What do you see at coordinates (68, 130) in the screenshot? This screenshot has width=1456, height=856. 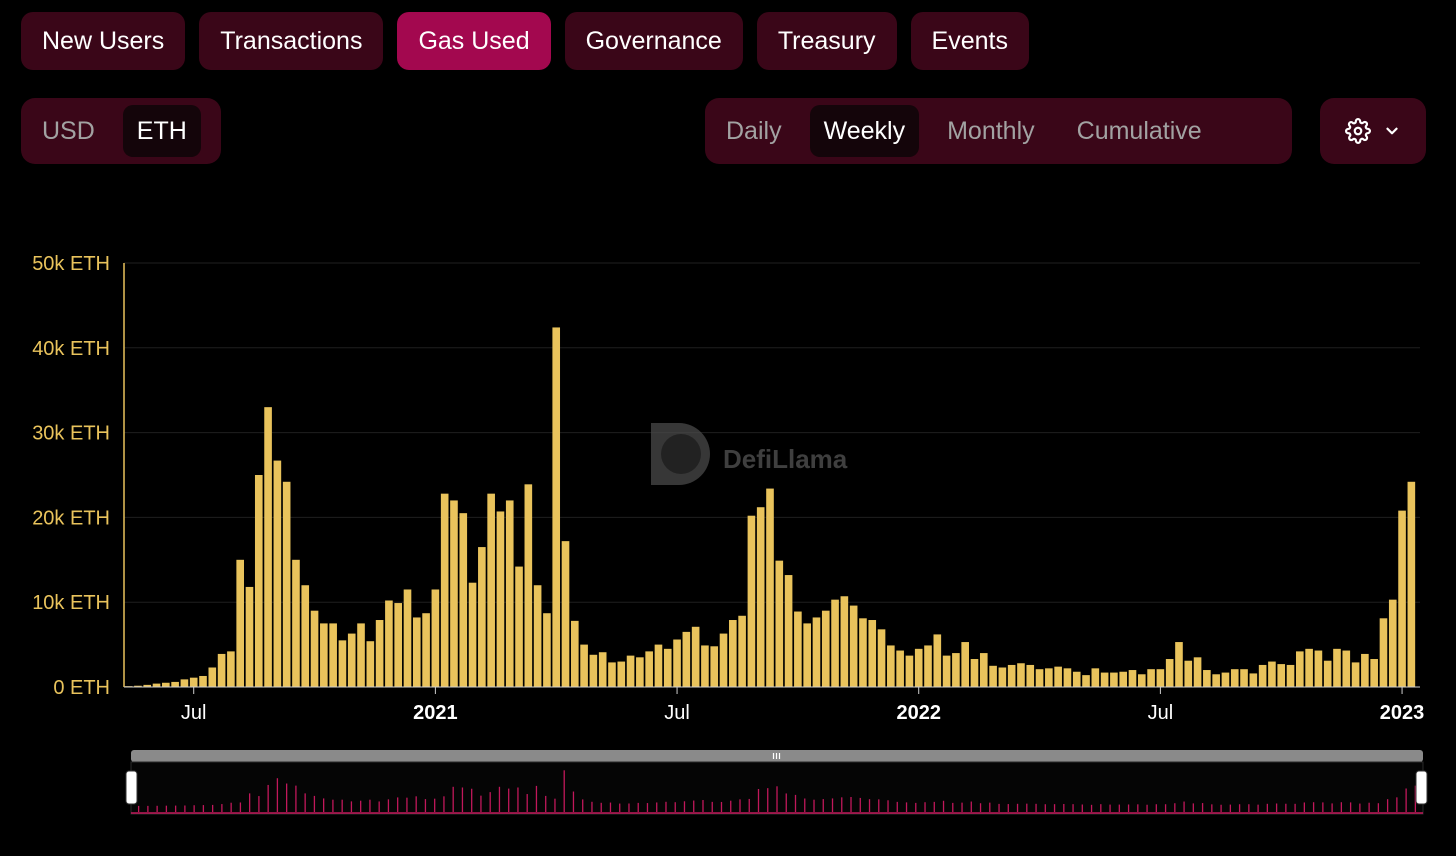 I see `currency-option-usd: USD` at bounding box center [68, 130].